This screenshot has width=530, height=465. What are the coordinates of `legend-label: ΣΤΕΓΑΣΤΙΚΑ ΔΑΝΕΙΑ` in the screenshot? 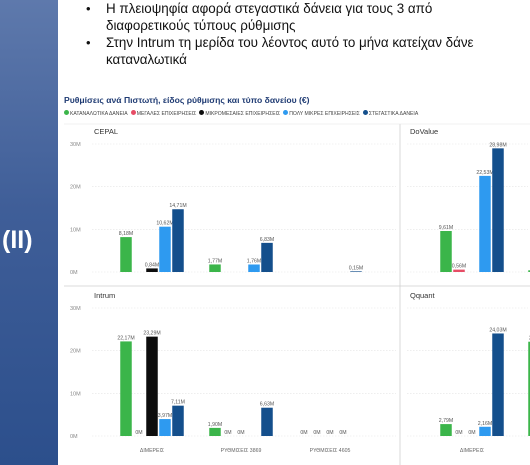 It's located at (393, 113).